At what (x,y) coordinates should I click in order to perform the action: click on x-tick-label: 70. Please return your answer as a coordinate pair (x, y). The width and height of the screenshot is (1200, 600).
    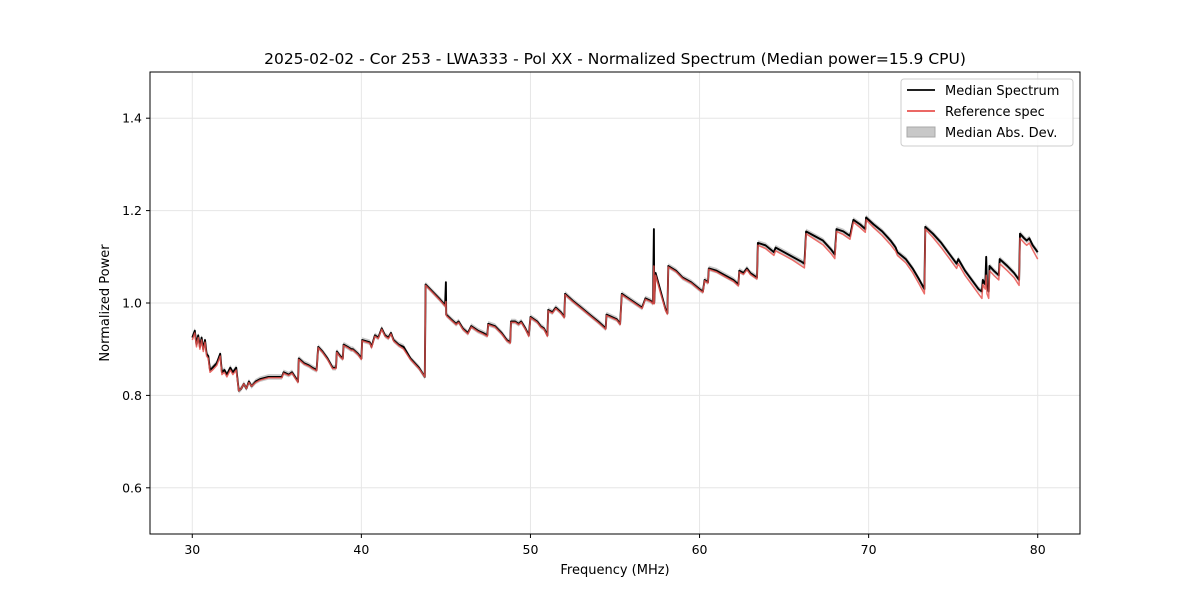
    Looking at the image, I should click on (869, 549).